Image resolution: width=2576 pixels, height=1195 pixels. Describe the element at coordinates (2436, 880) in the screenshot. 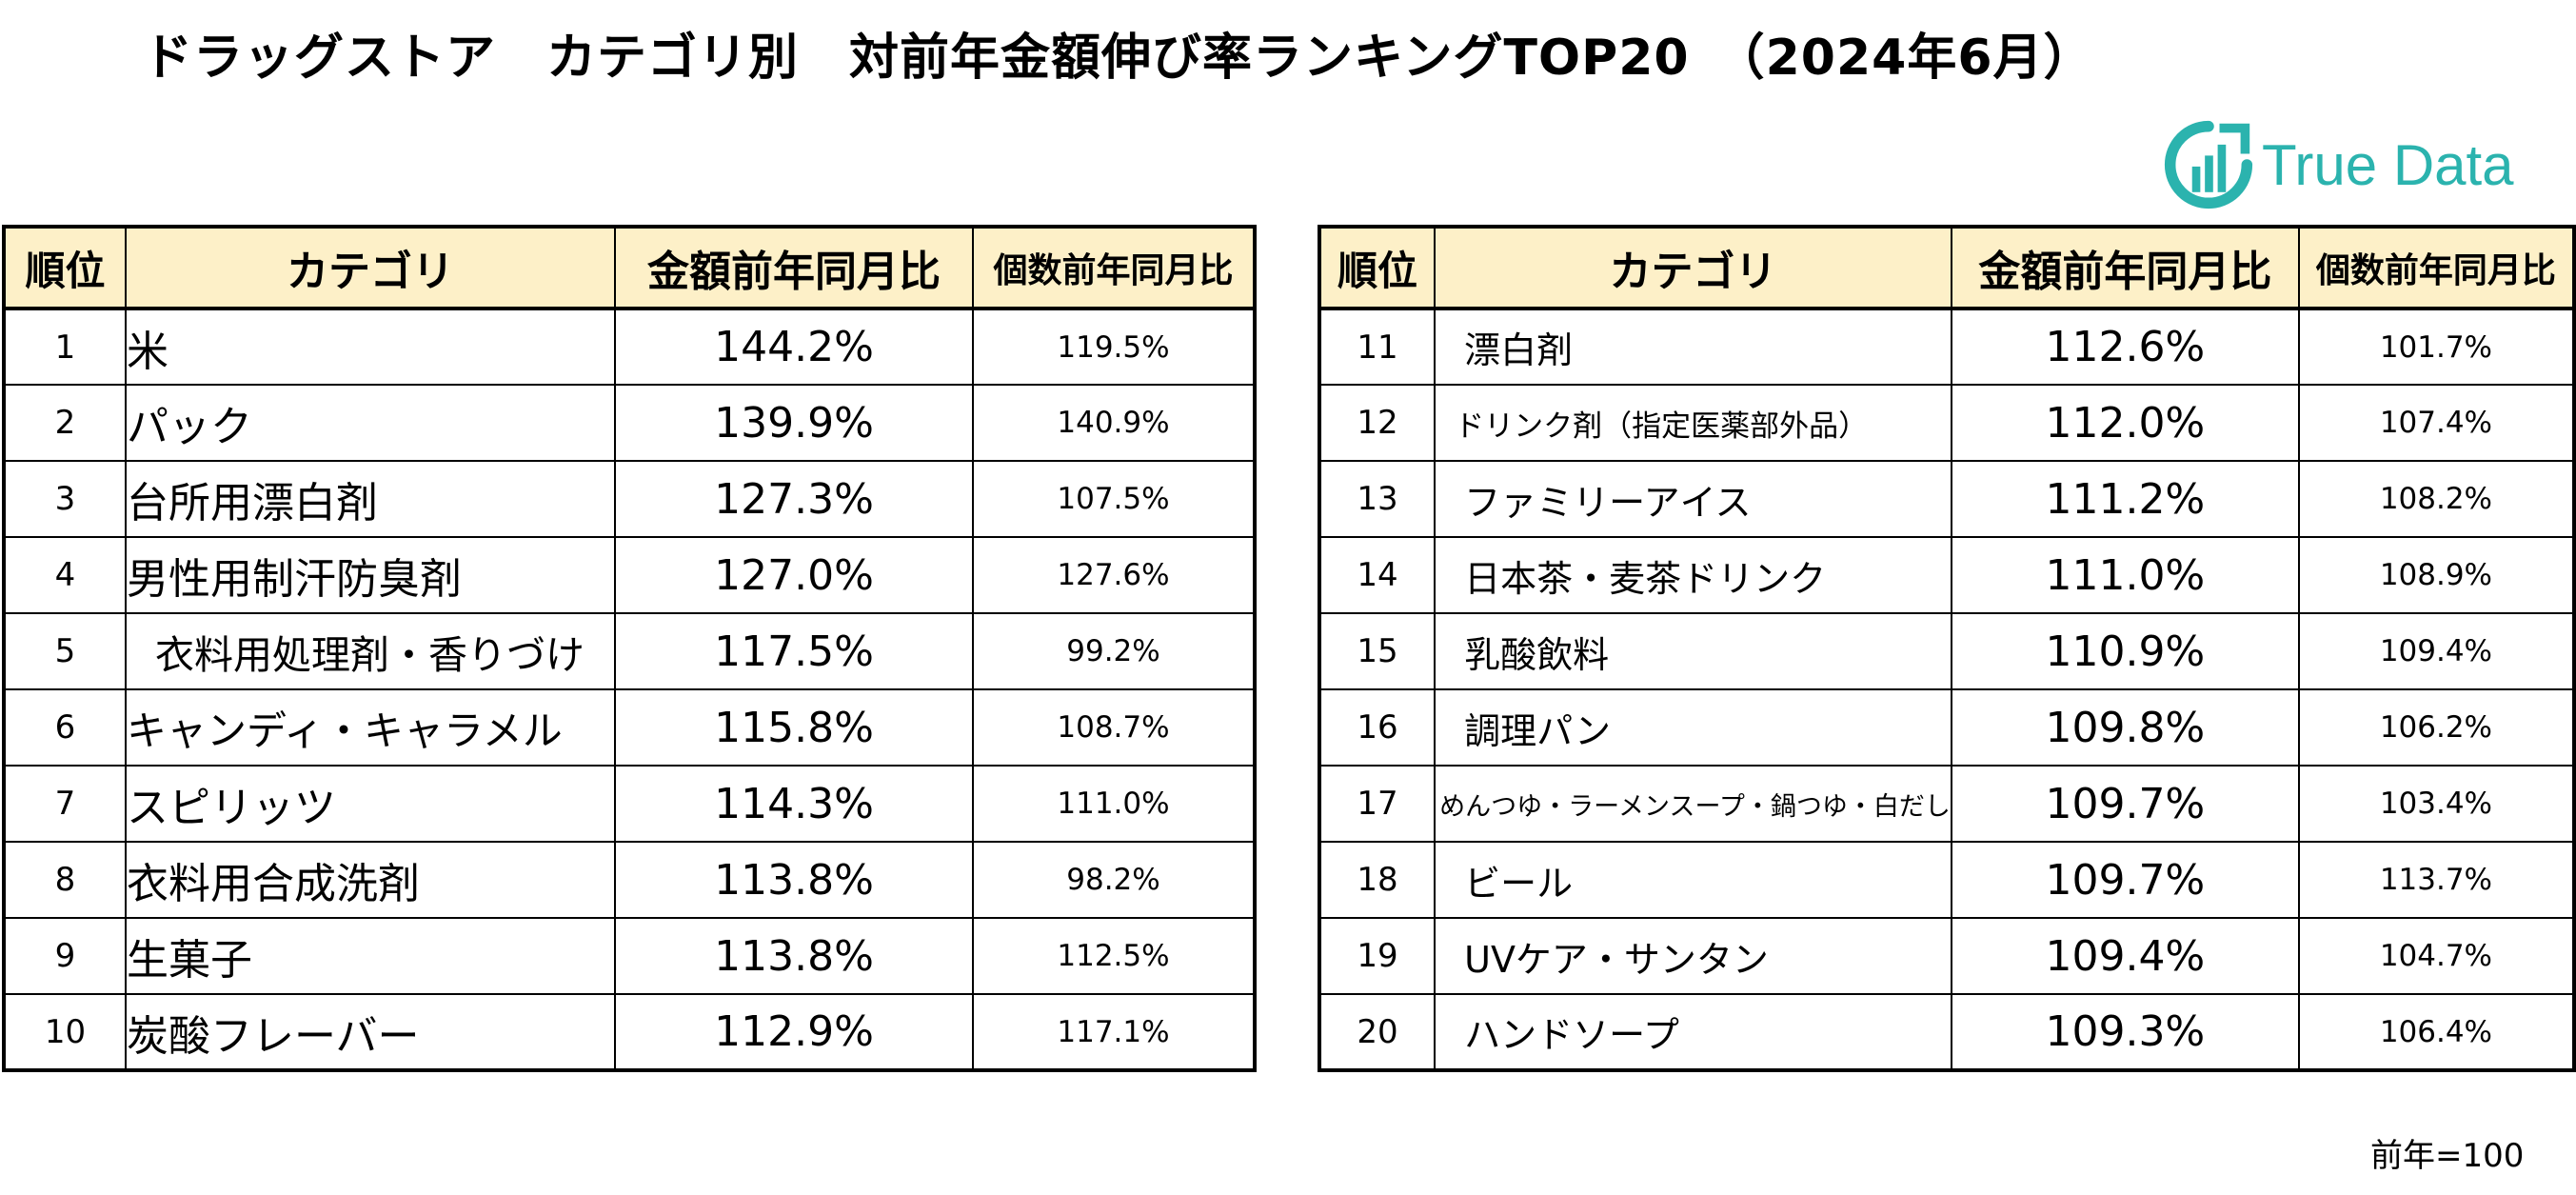

I see `quantity-yoy-cell: 113.7%` at that location.